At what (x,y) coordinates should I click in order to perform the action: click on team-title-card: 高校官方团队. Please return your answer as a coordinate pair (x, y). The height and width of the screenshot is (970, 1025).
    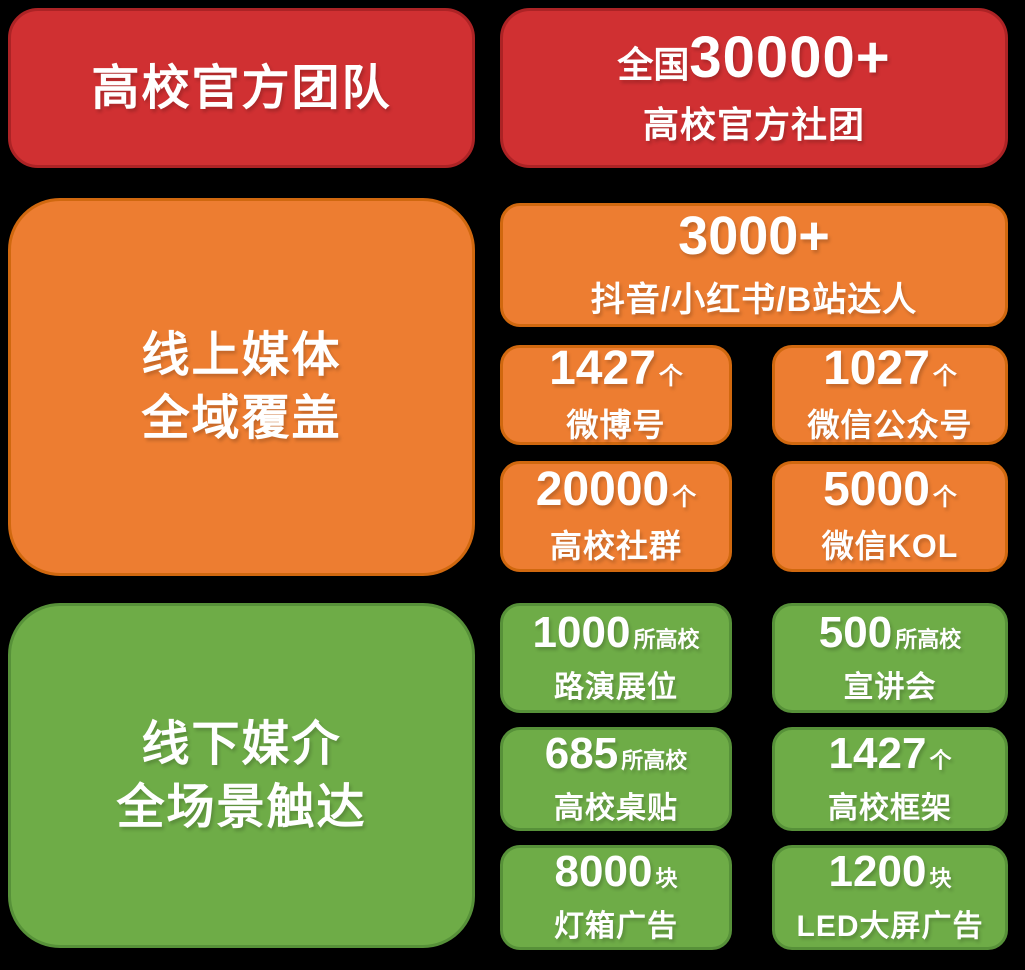
    Looking at the image, I should click on (241, 88).